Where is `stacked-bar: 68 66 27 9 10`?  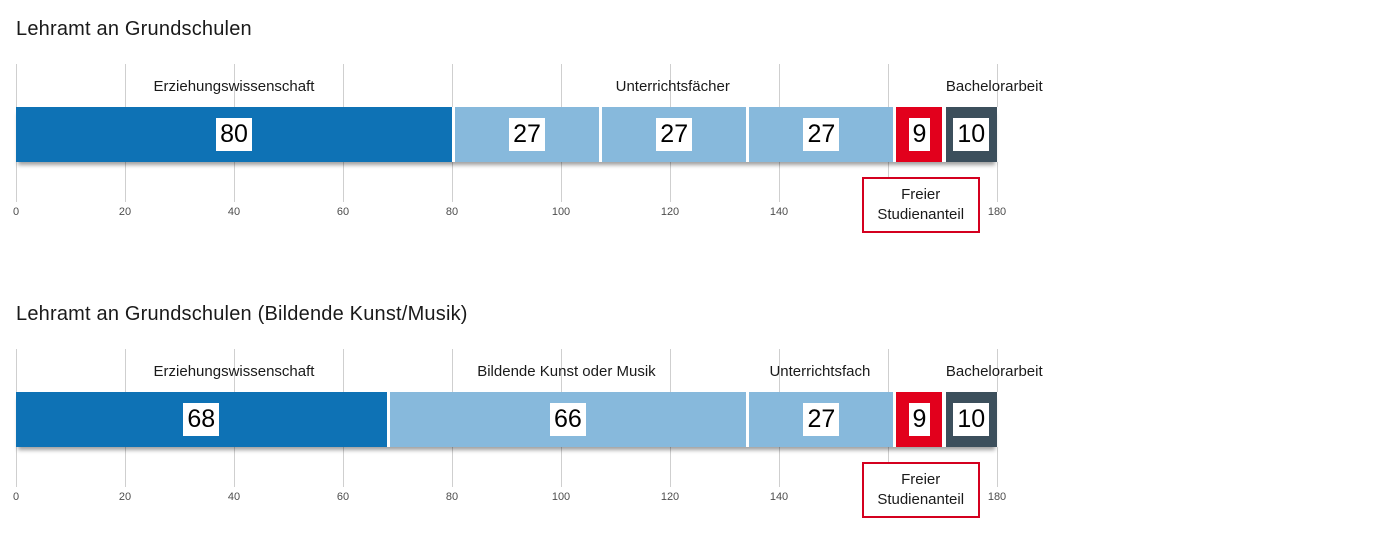
stacked-bar: 68 66 27 9 10 is located at coordinates (506, 419).